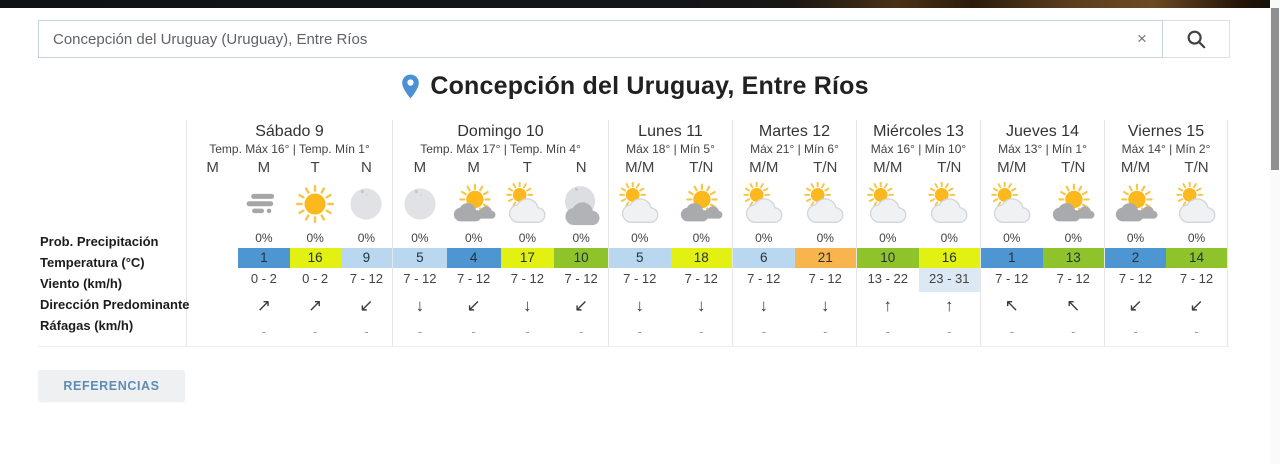 Image resolution: width=1280 pixels, height=464 pixels. I want to click on page-header-image-strip, so click(640, 4).